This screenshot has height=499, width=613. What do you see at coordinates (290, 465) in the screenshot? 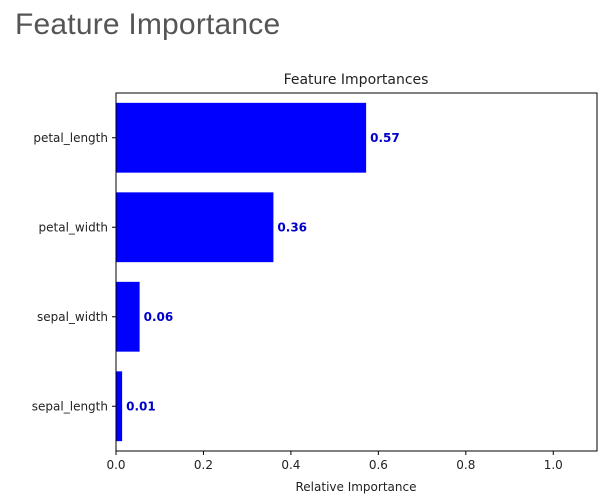
I see `x-tick-label-2: 0.4` at bounding box center [290, 465].